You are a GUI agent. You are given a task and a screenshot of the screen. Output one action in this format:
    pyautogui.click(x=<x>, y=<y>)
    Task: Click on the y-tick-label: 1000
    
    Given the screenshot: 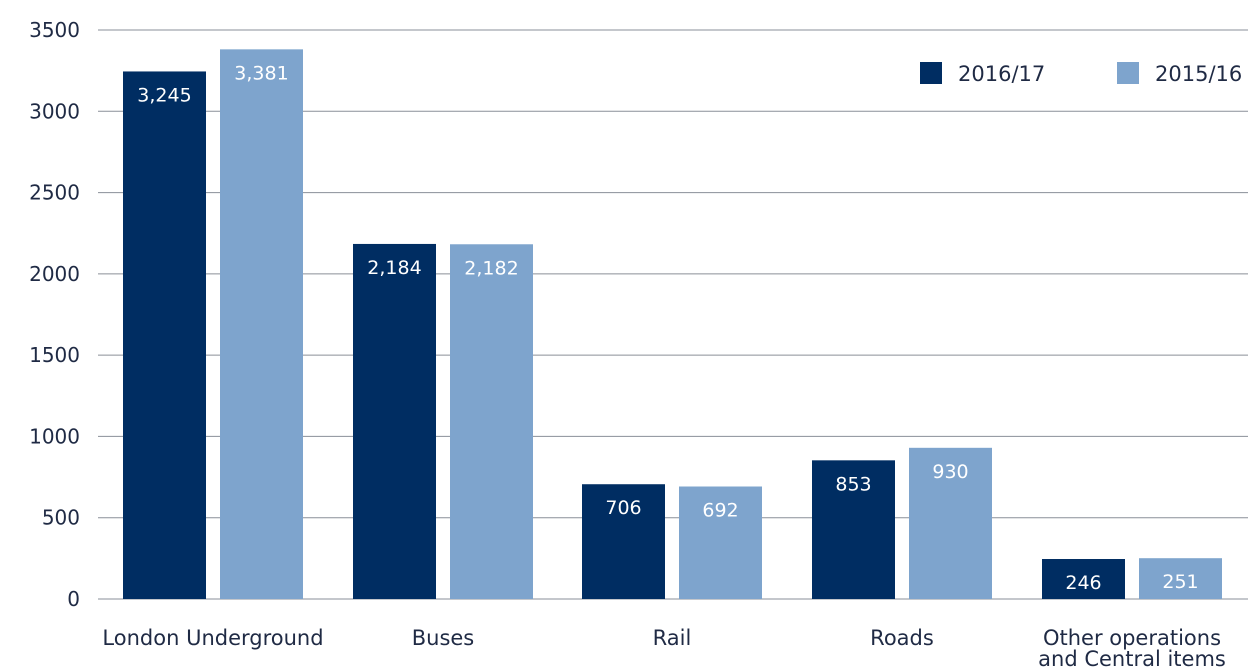 What is the action you would take?
    pyautogui.click(x=54, y=436)
    